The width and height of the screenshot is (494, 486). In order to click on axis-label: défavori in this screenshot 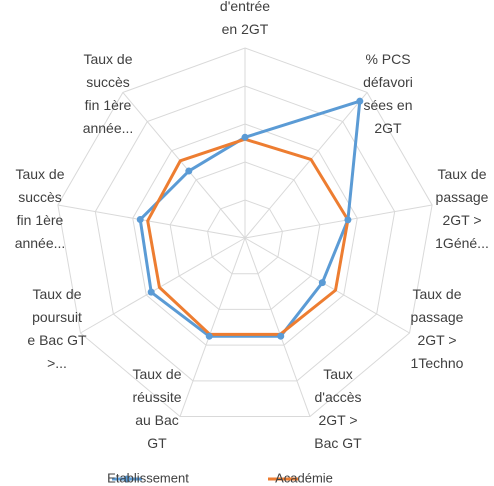, I will do `click(388, 82)`.